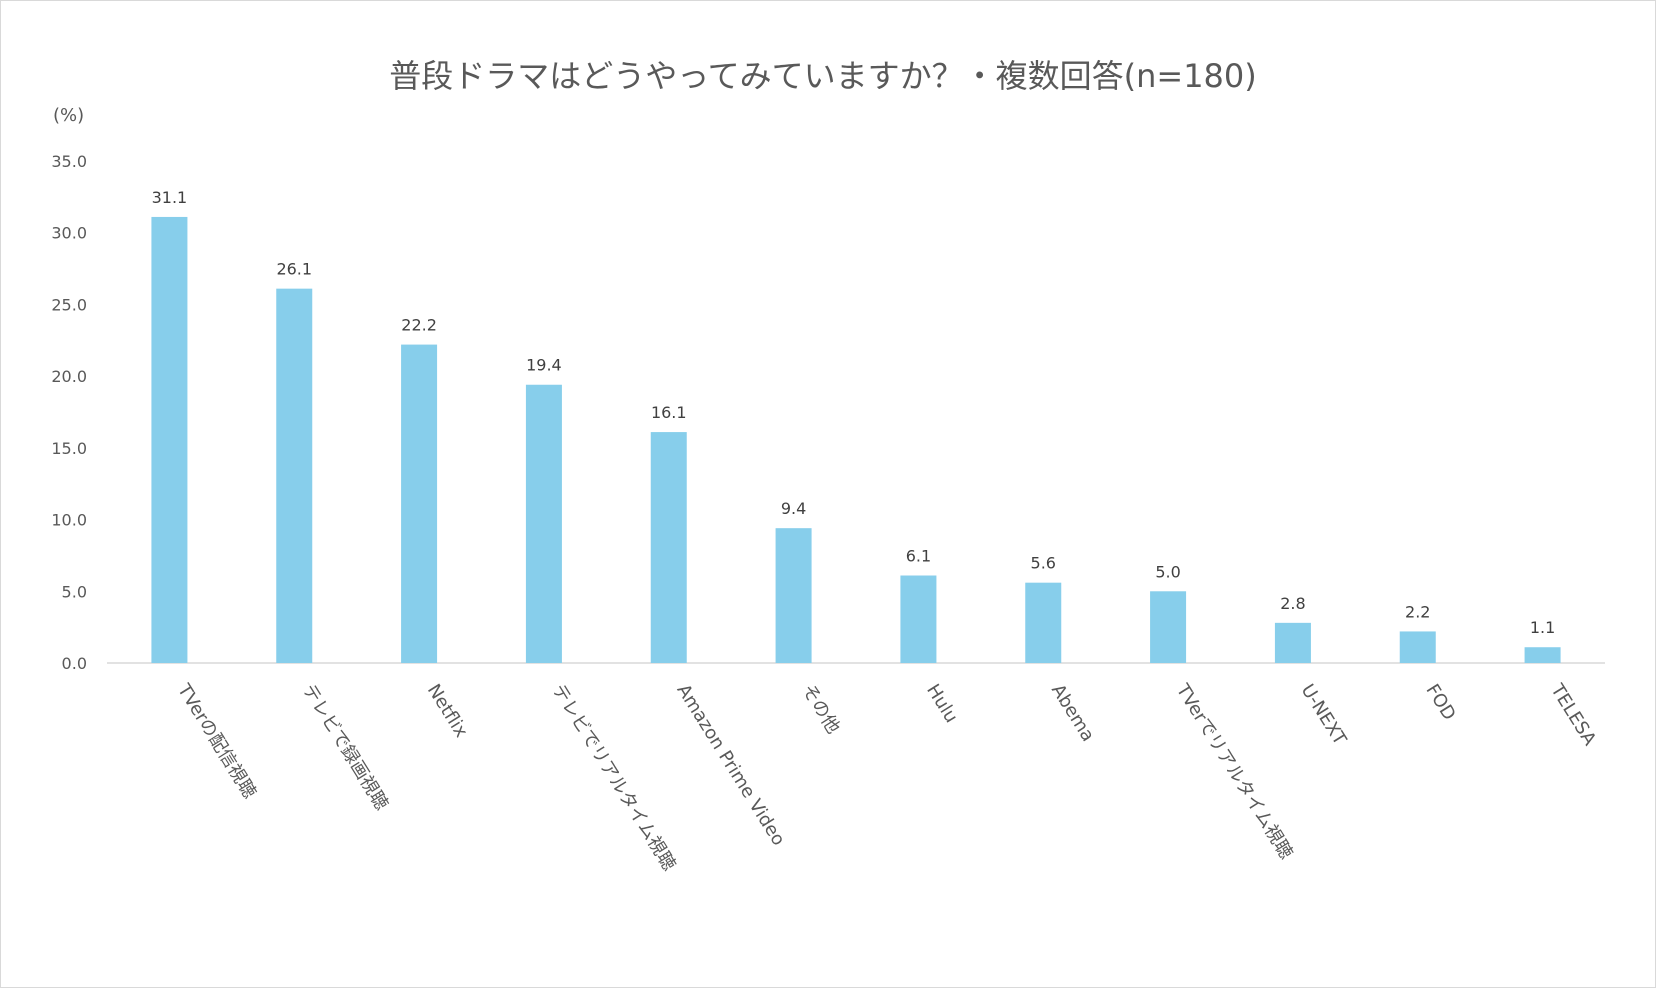 This screenshot has height=989, width=1656. I want to click on x-tick-label: その他, so click(820, 709).